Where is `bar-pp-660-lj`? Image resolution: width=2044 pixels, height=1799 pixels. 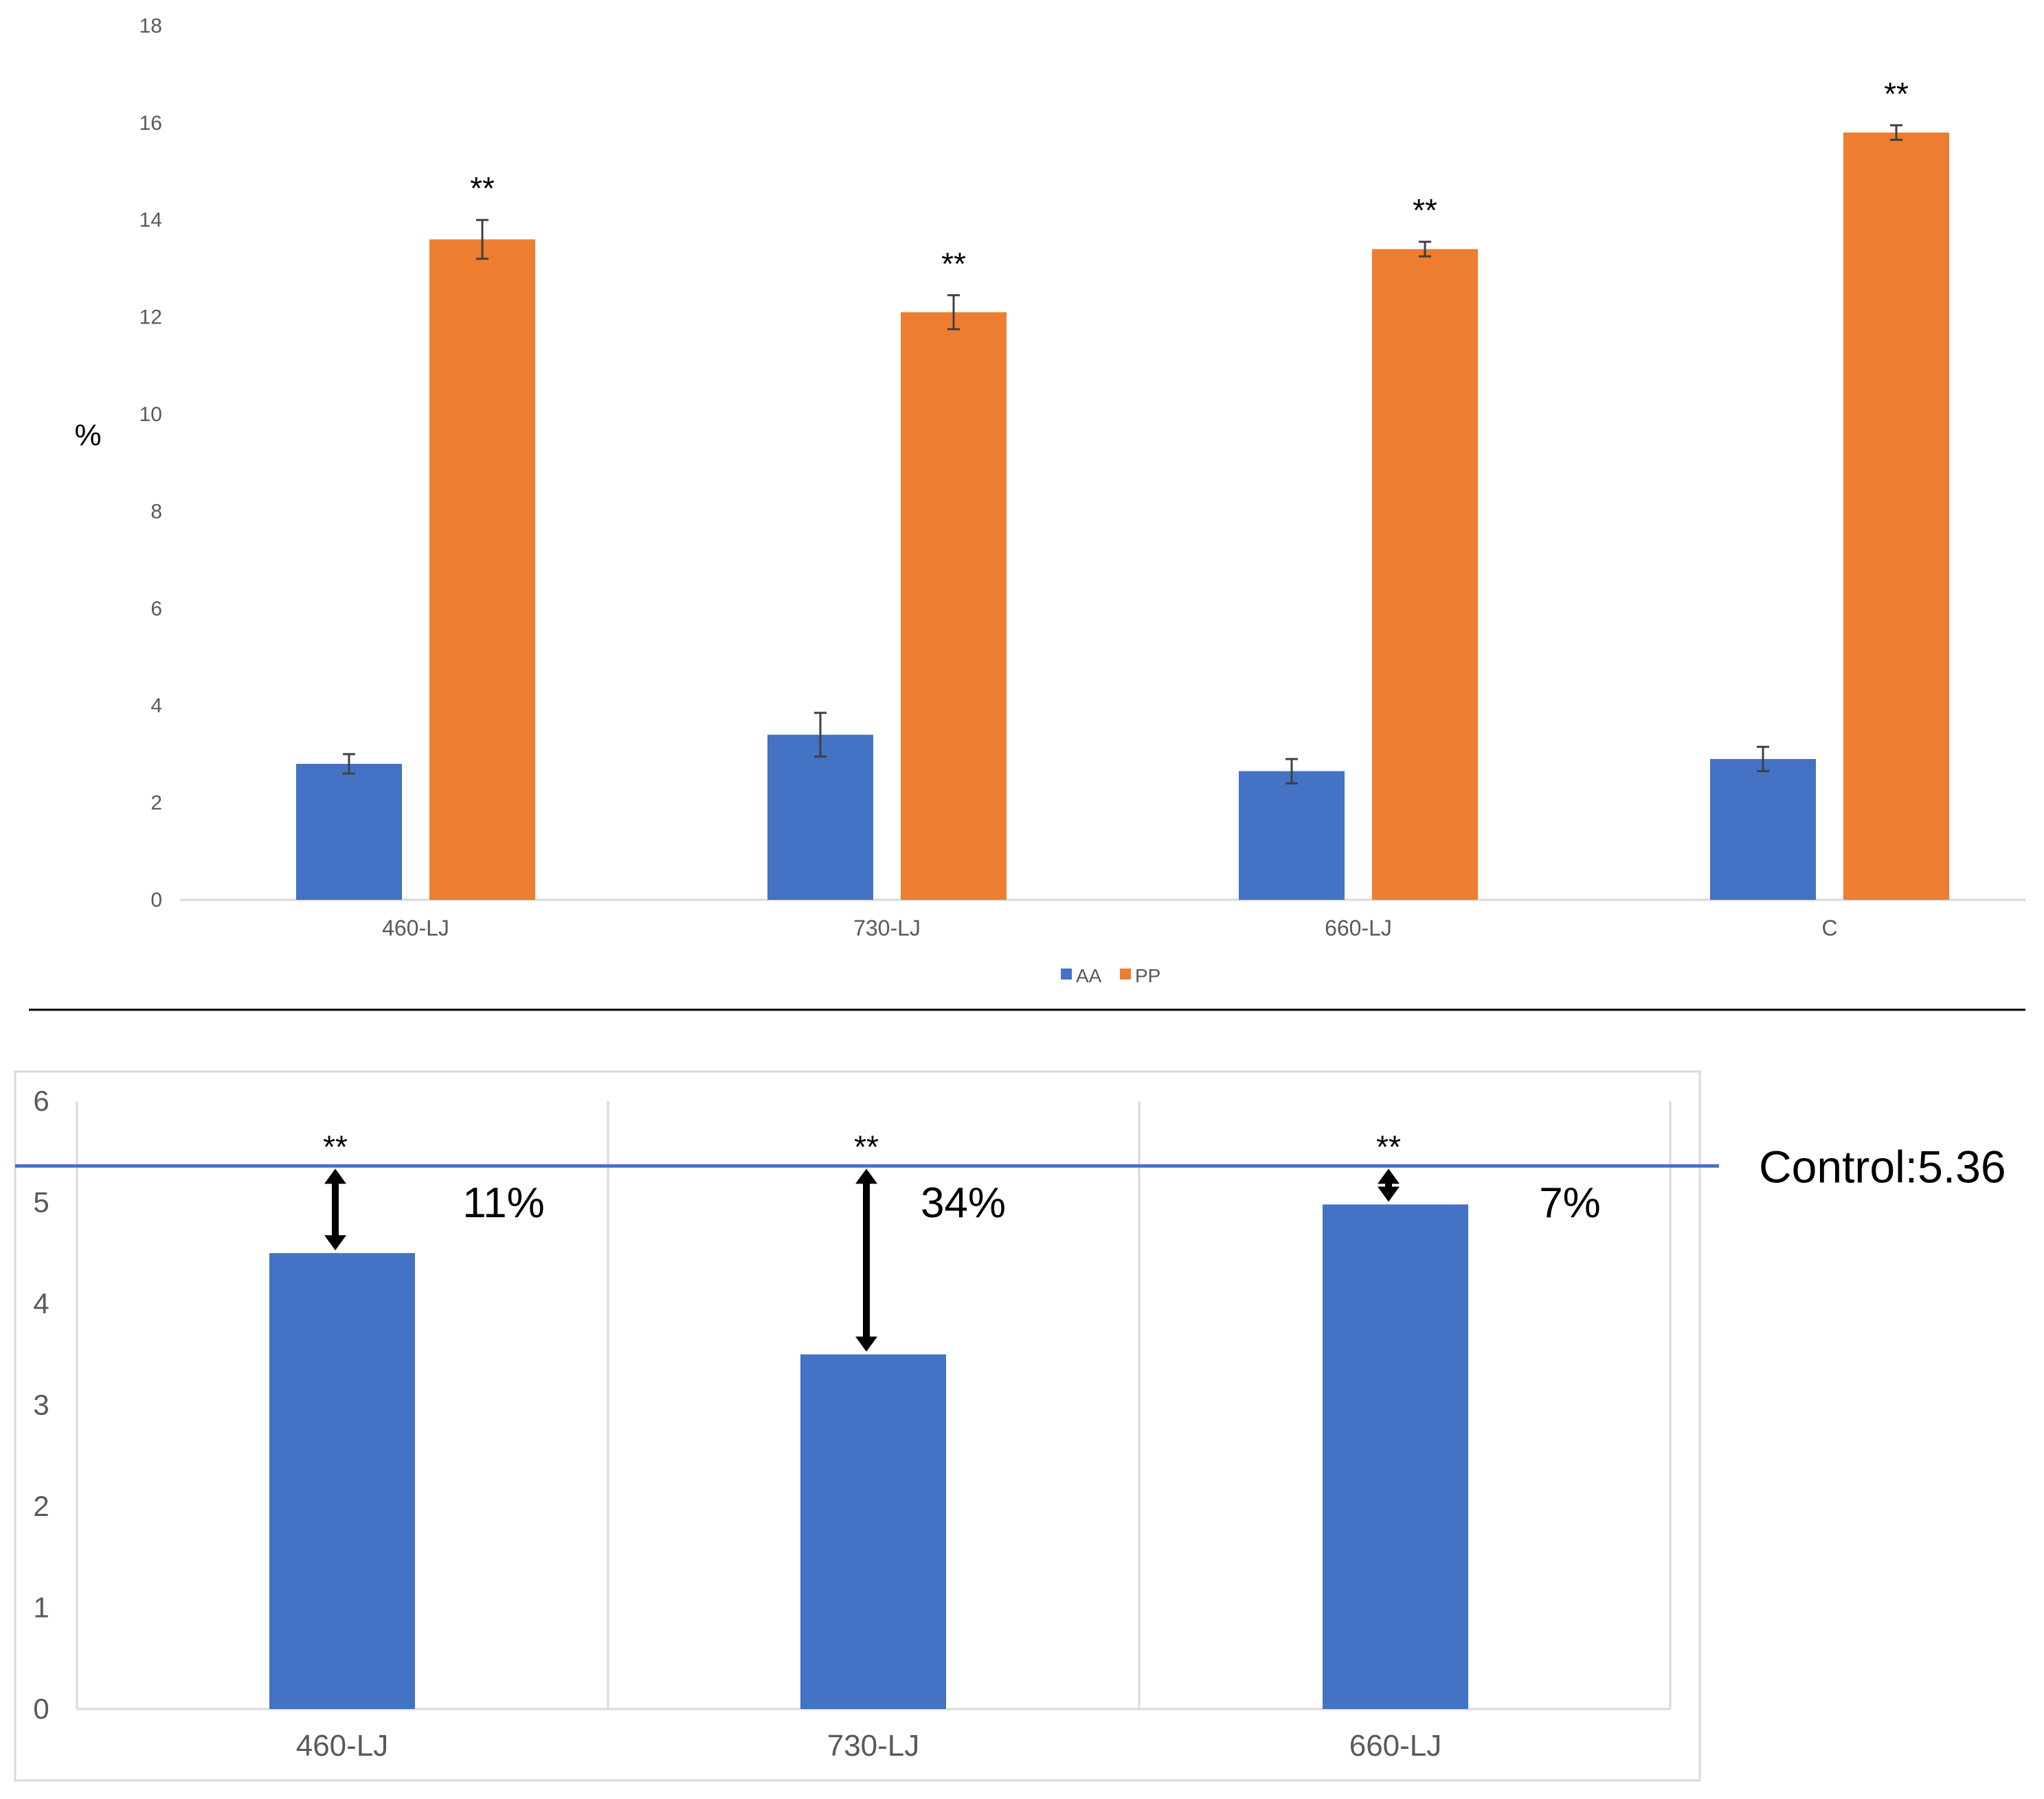 bar-pp-660-lj is located at coordinates (1425, 574).